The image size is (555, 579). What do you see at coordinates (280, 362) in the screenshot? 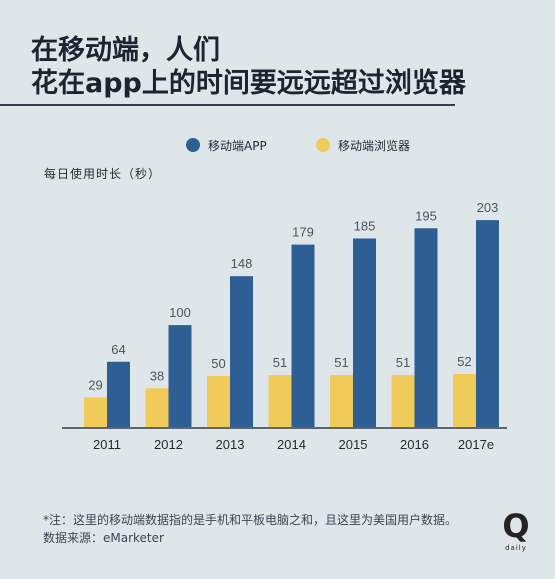
I see `browser-value-label-2014: 51` at bounding box center [280, 362].